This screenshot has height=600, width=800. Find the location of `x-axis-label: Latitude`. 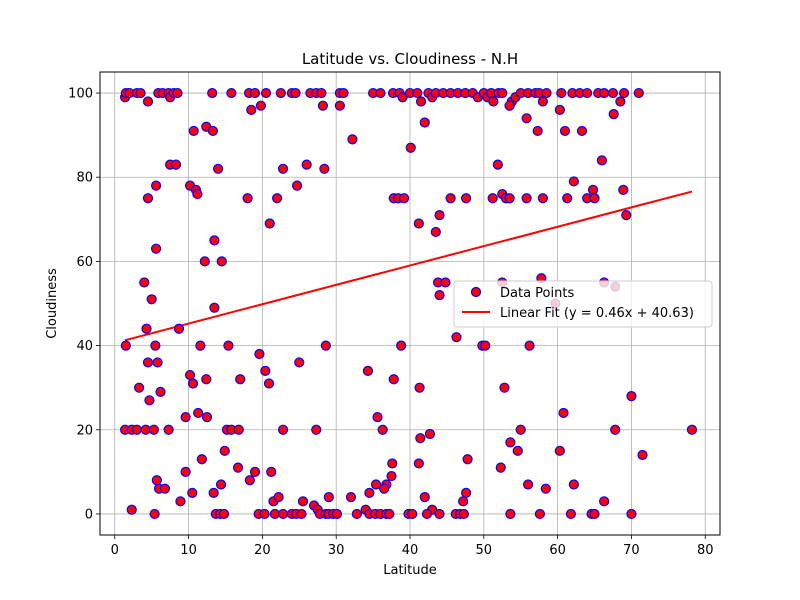

x-axis-label: Latitude is located at coordinates (410, 570).